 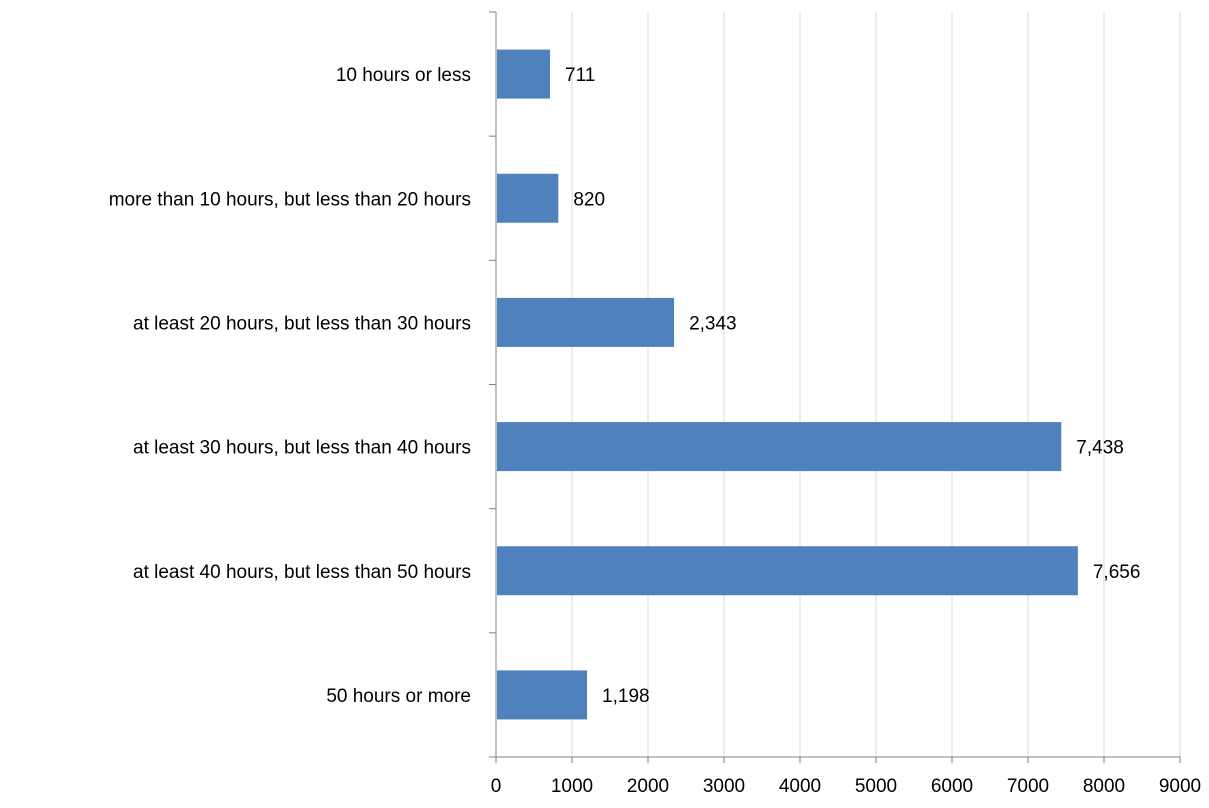 What do you see at coordinates (876, 786) in the screenshot?
I see `x-tick-label: 5000` at bounding box center [876, 786].